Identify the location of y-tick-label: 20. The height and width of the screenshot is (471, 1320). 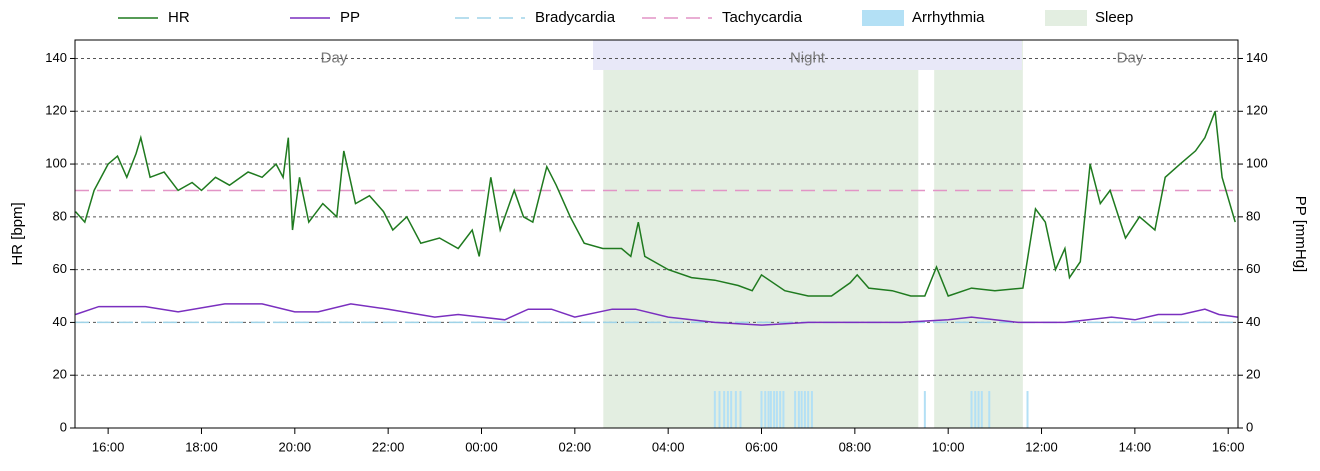
(60, 374).